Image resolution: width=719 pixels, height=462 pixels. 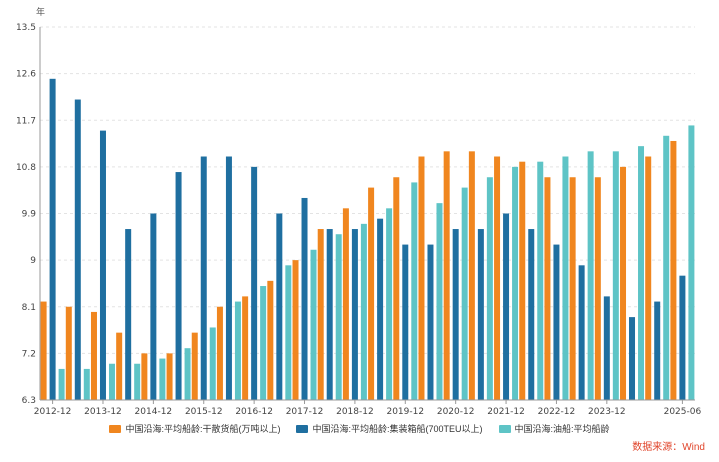 What do you see at coordinates (26, 121) in the screenshot?
I see `y-tick-label: 11.7` at bounding box center [26, 121].